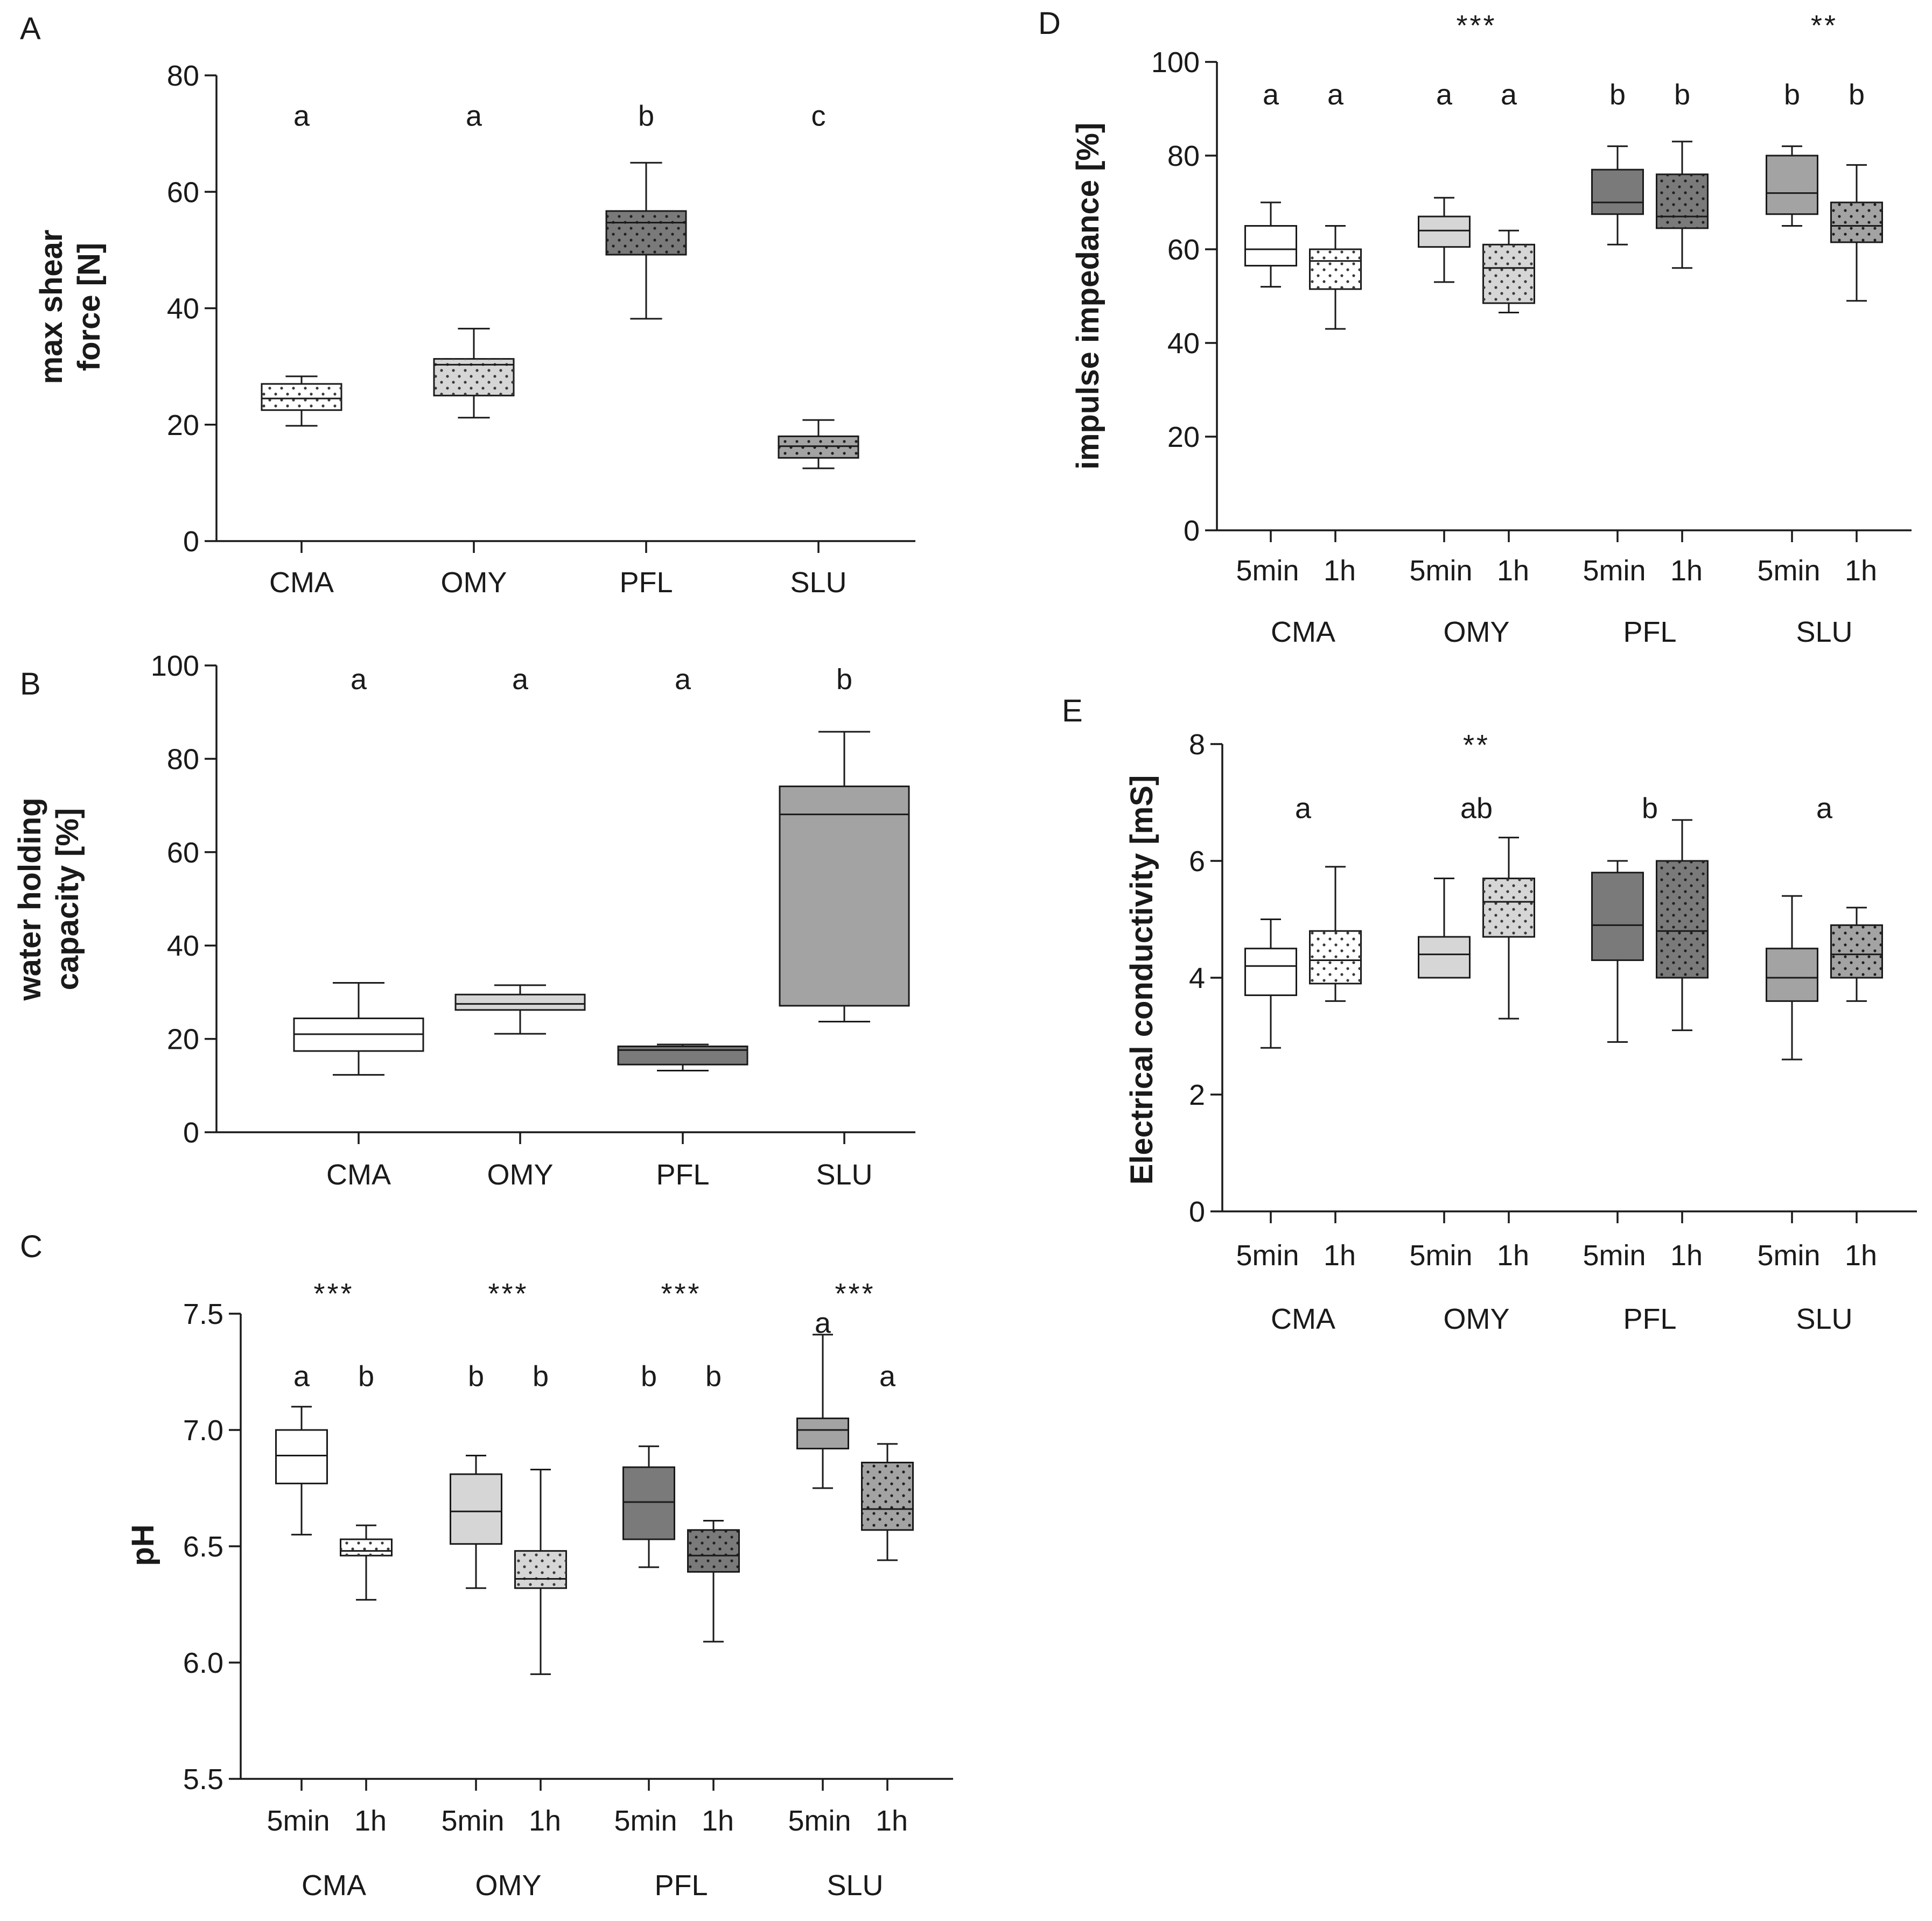  What do you see at coordinates (818, 444) in the screenshot?
I see `box-slu` at bounding box center [818, 444].